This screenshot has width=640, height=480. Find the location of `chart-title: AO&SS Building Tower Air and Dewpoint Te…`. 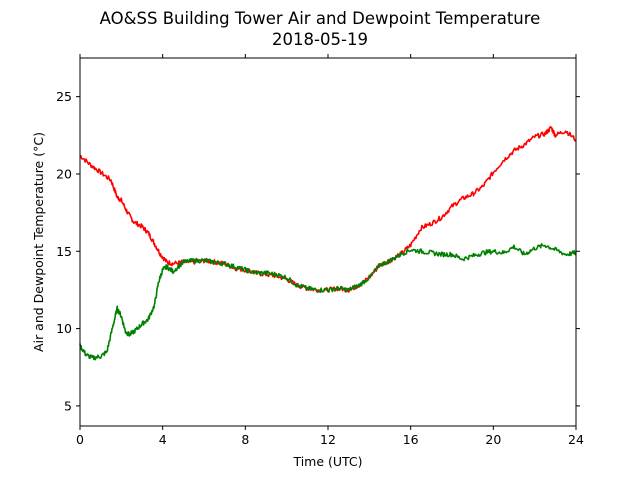

chart-title: AO&SS Building Tower Air and Dewpoint Te… is located at coordinates (320, 18).